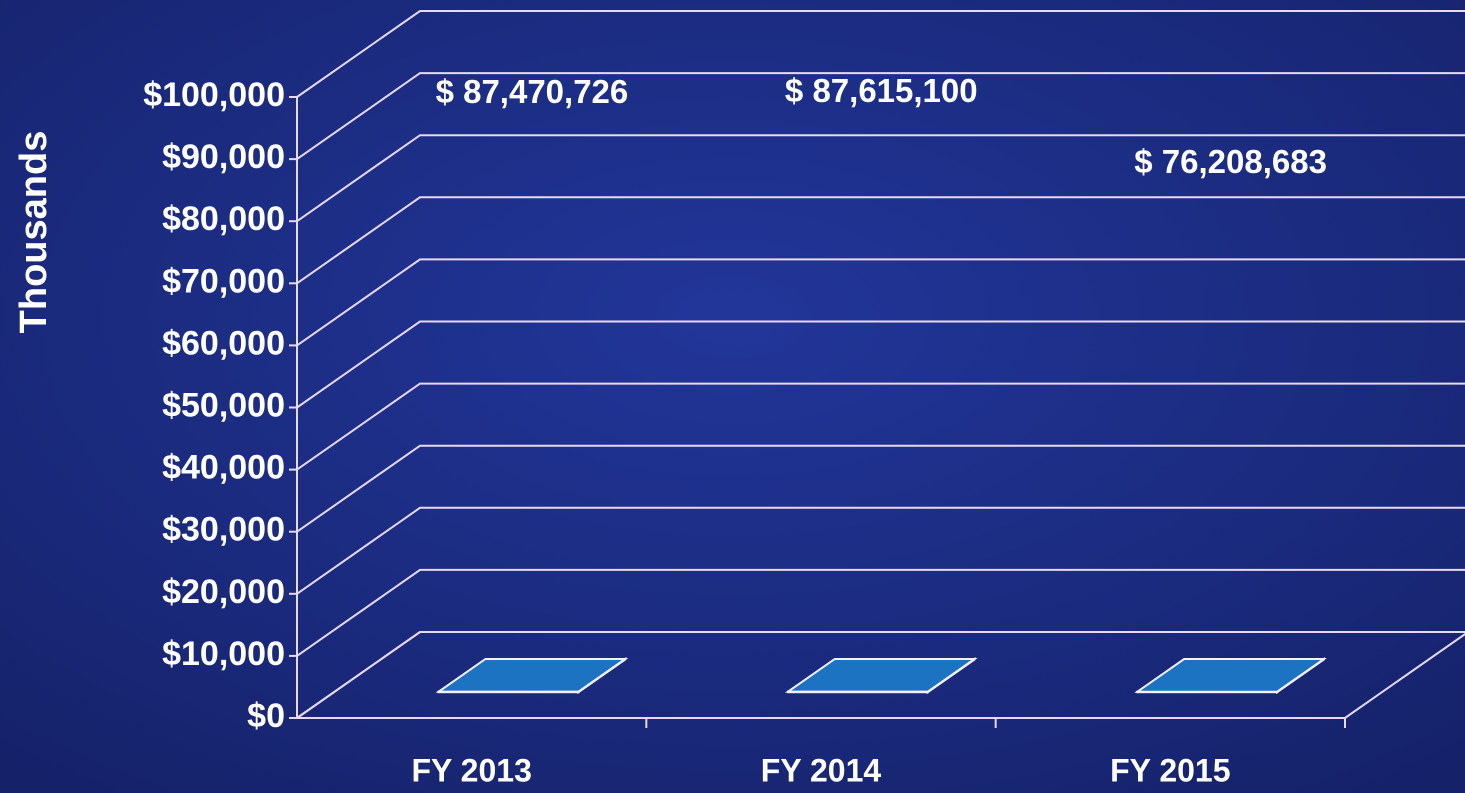 Image resolution: width=1465 pixels, height=793 pixels. Describe the element at coordinates (266, 716) in the screenshot. I see `y-tick-label: $0` at that location.